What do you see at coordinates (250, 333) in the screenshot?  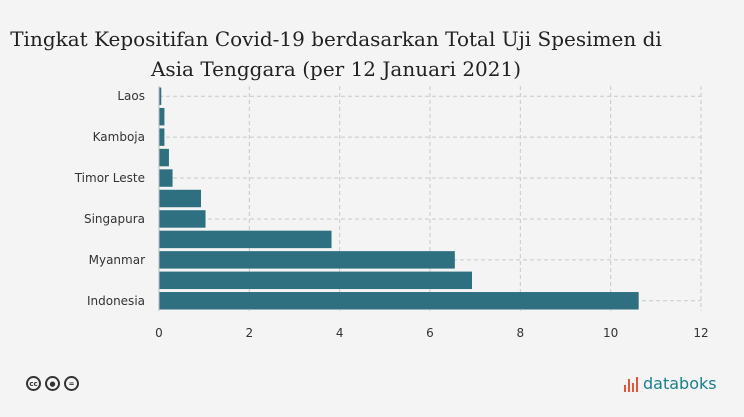 I see `x-tick-label-2: 2` at bounding box center [250, 333].